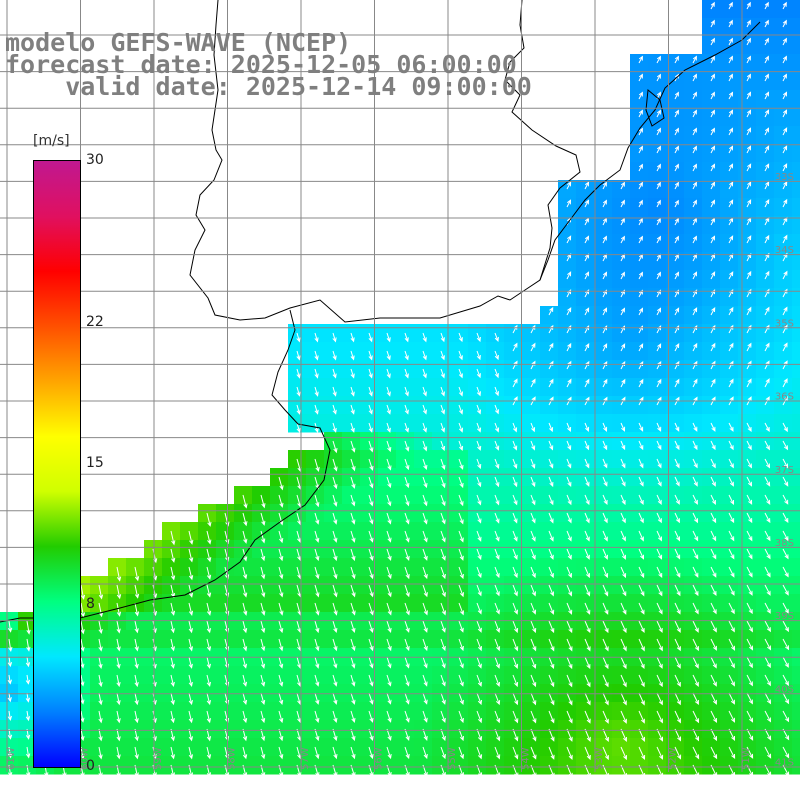 The width and height of the screenshot is (800, 800). I want to click on colorbar-tick-label: 0, so click(90, 766).